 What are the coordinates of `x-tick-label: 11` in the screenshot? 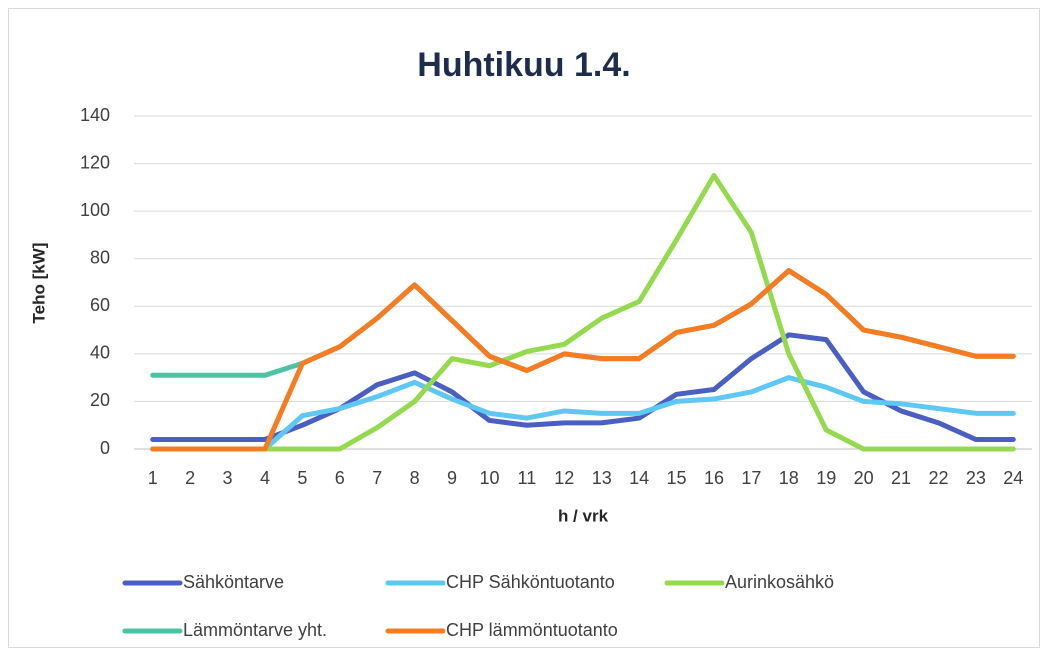 It's located at (527, 478).